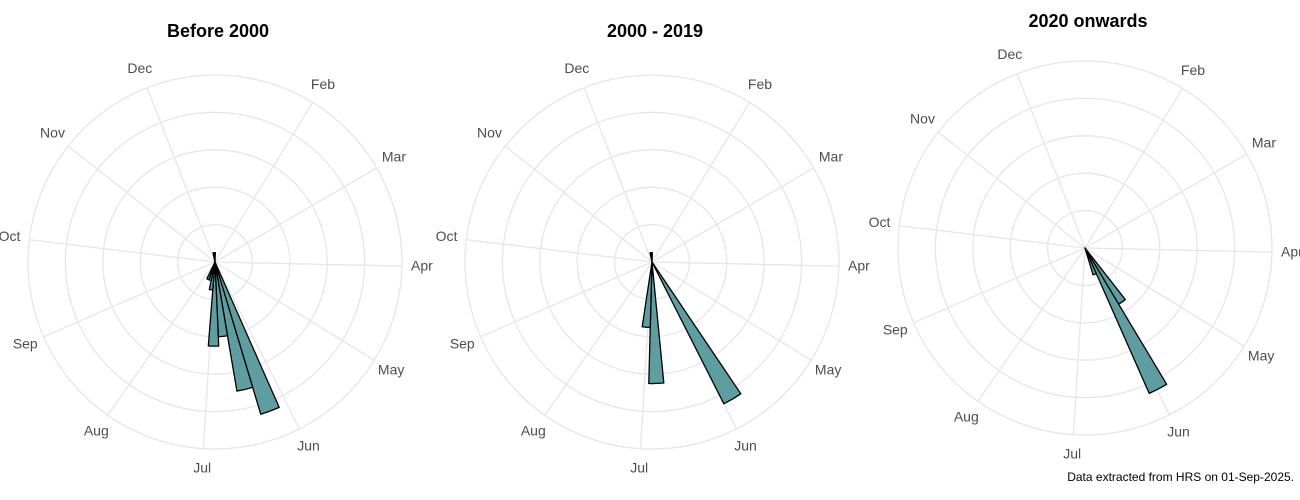 The width and height of the screenshot is (1300, 500). I want to click on chart-title: 2000 - 2019, so click(655, 31).